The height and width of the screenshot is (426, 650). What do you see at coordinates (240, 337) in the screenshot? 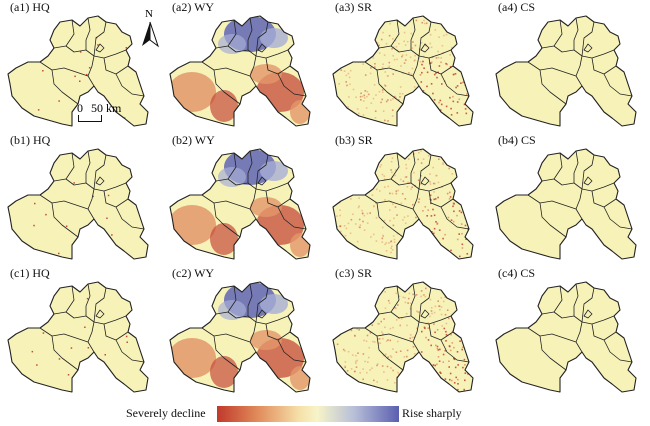
I see `map-wy` at bounding box center [240, 337].